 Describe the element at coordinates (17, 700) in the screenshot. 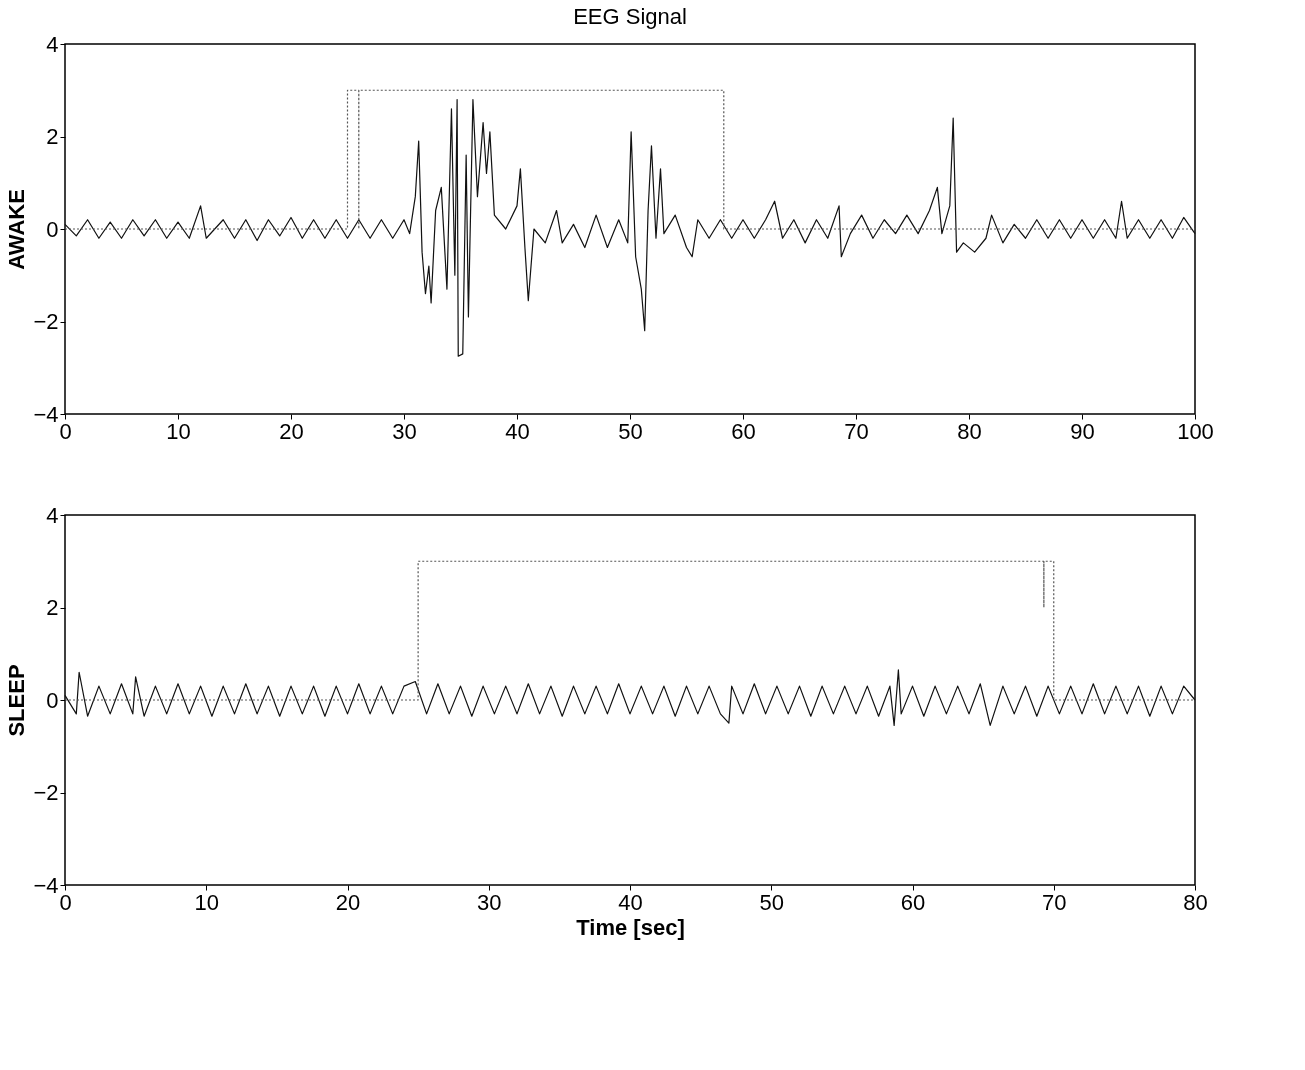

I see `y-axis-title: SLEEP` at that location.